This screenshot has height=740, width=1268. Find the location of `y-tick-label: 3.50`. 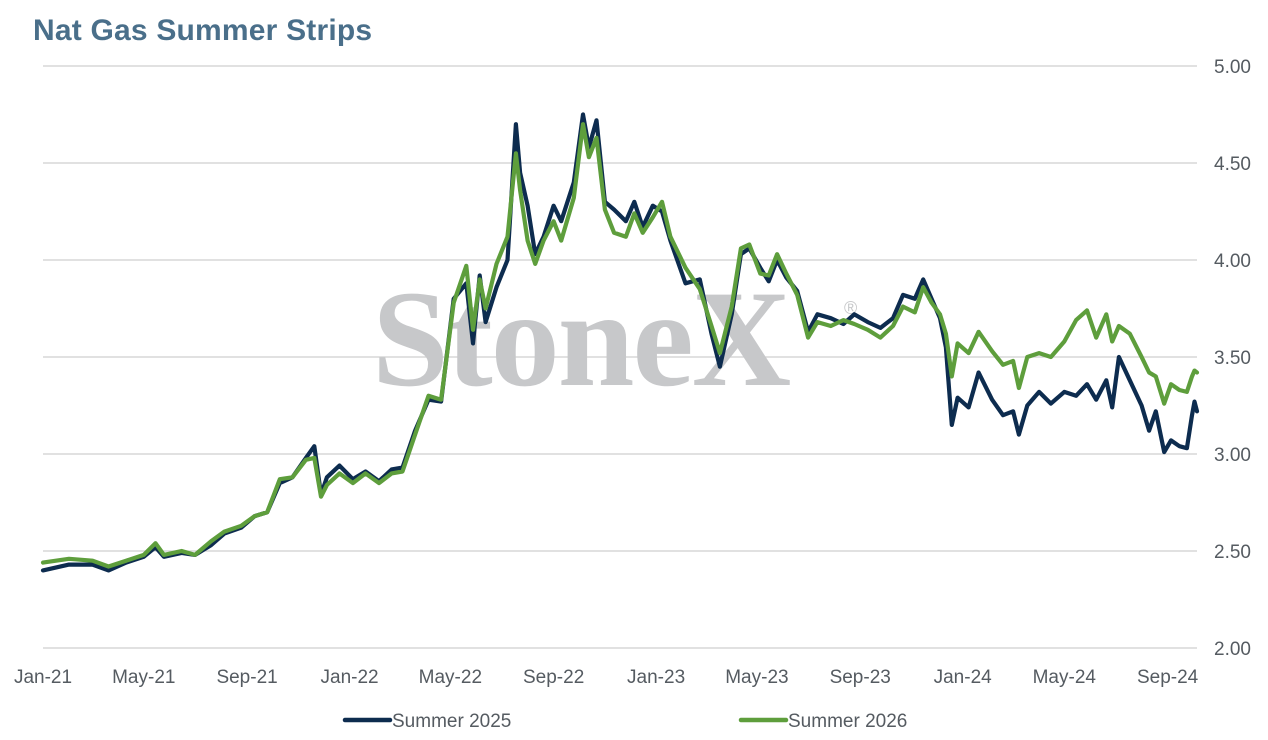

y-tick-label: 3.50 is located at coordinates (1232, 358).